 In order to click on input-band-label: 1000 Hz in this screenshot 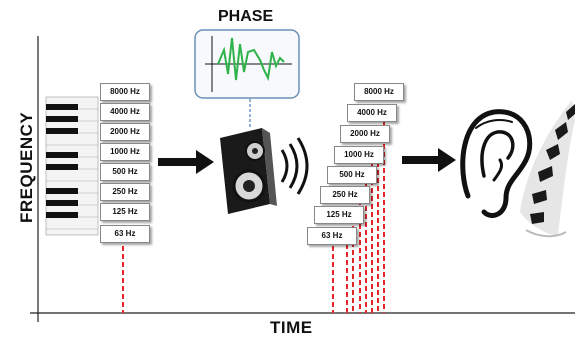, I will do `click(125, 152)`.